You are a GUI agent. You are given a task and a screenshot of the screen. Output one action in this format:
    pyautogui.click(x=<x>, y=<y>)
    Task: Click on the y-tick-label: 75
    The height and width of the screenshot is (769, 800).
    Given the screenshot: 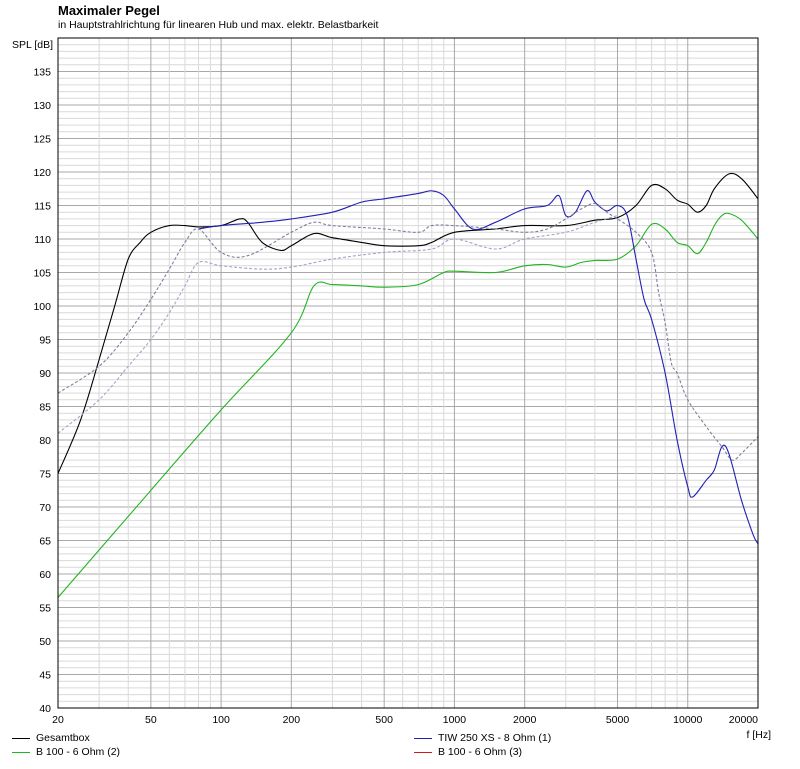 What is the action you would take?
    pyautogui.click(x=45, y=475)
    